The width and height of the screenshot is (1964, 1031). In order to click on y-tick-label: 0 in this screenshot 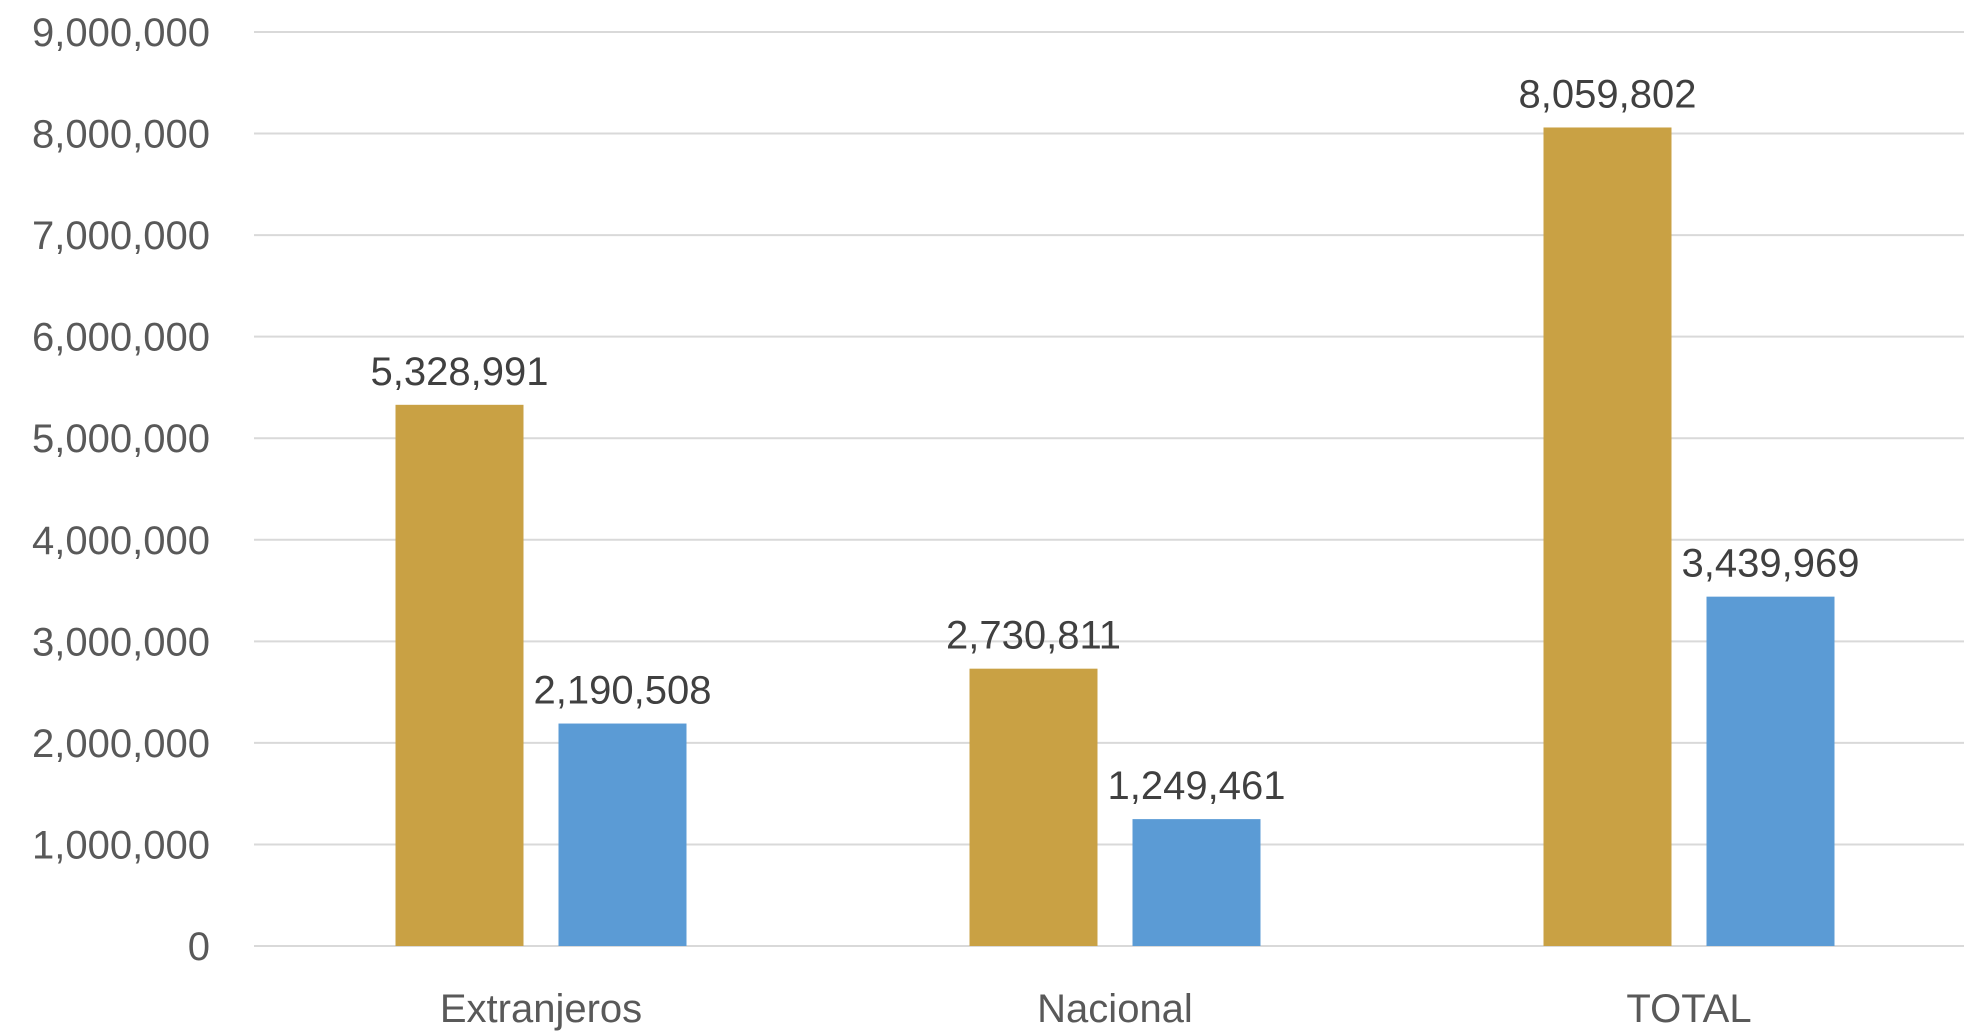, I will do `click(199, 947)`.